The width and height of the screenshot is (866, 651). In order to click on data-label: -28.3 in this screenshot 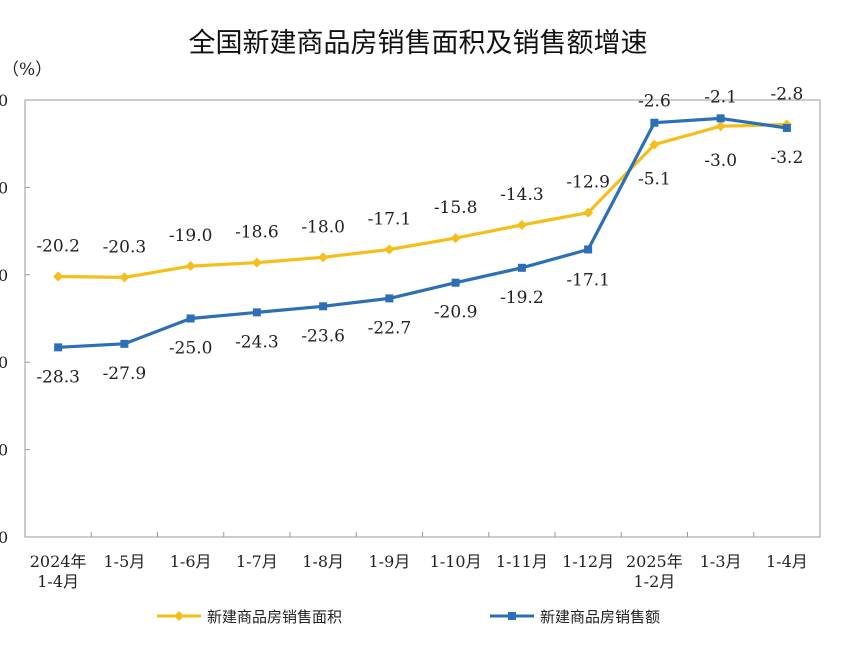, I will do `click(58, 377)`.